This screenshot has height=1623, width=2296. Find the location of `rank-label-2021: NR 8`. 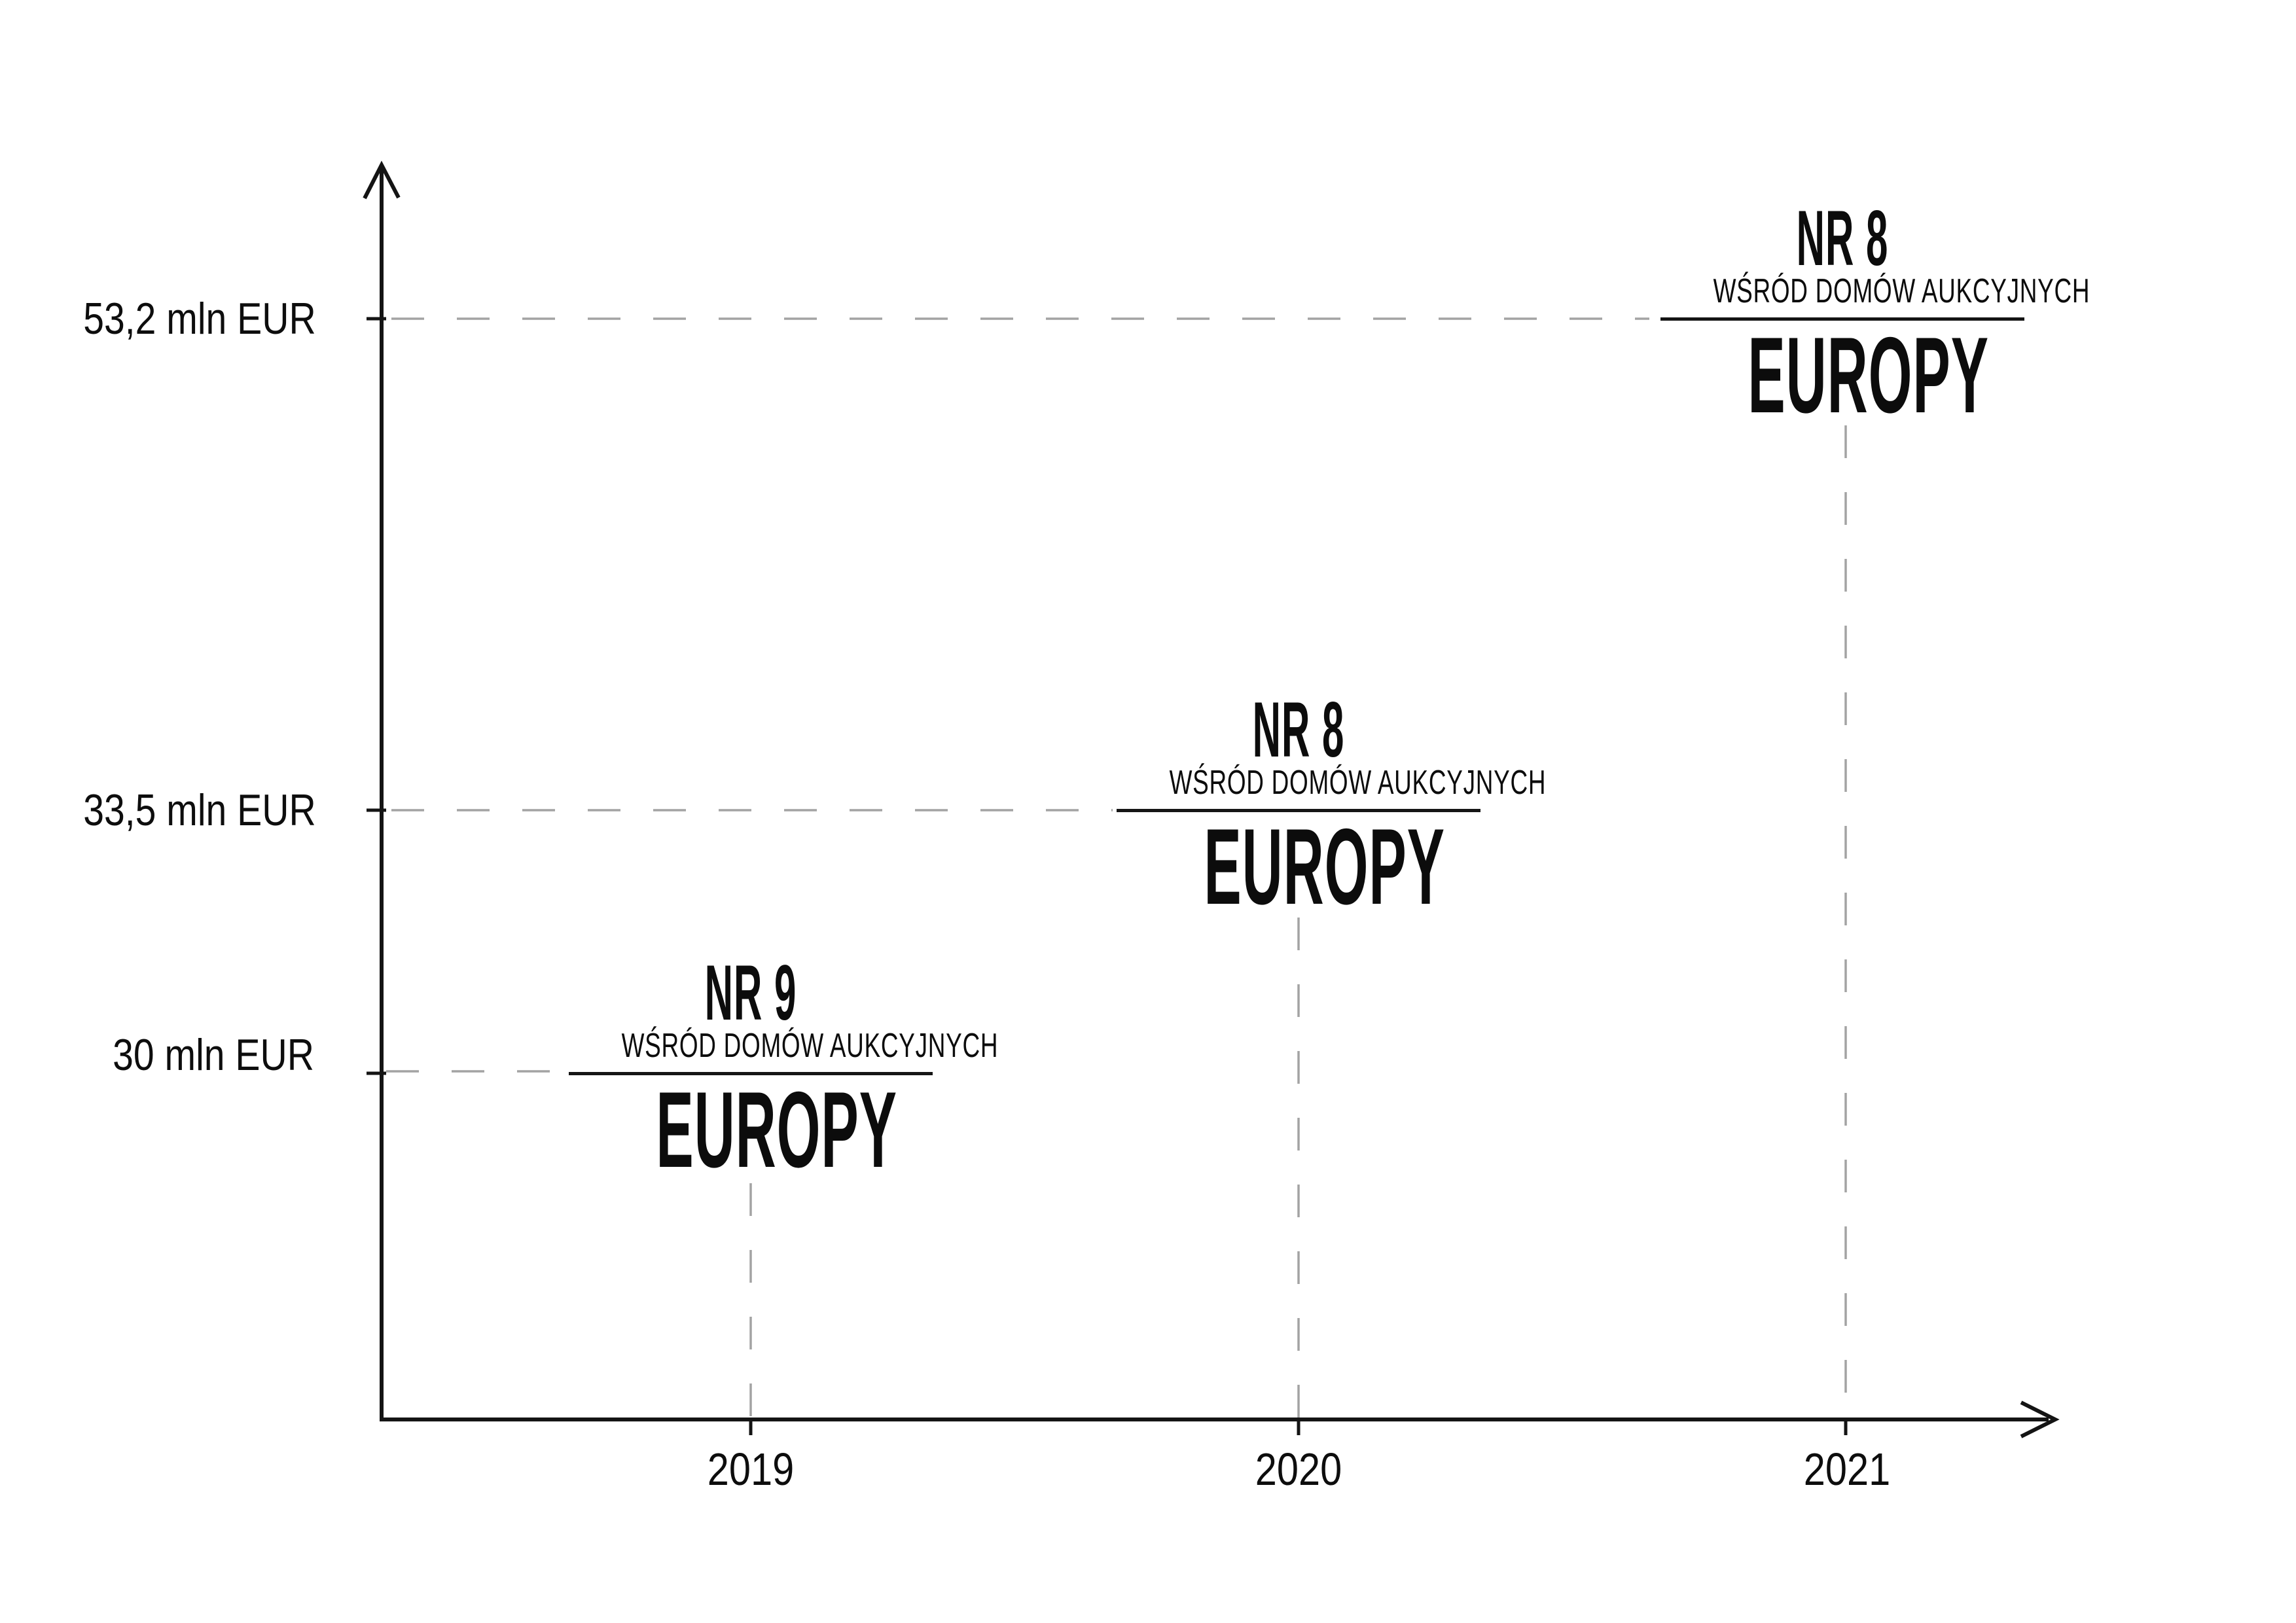

rank-label-2021: NR 8 is located at coordinates (1842, 238).